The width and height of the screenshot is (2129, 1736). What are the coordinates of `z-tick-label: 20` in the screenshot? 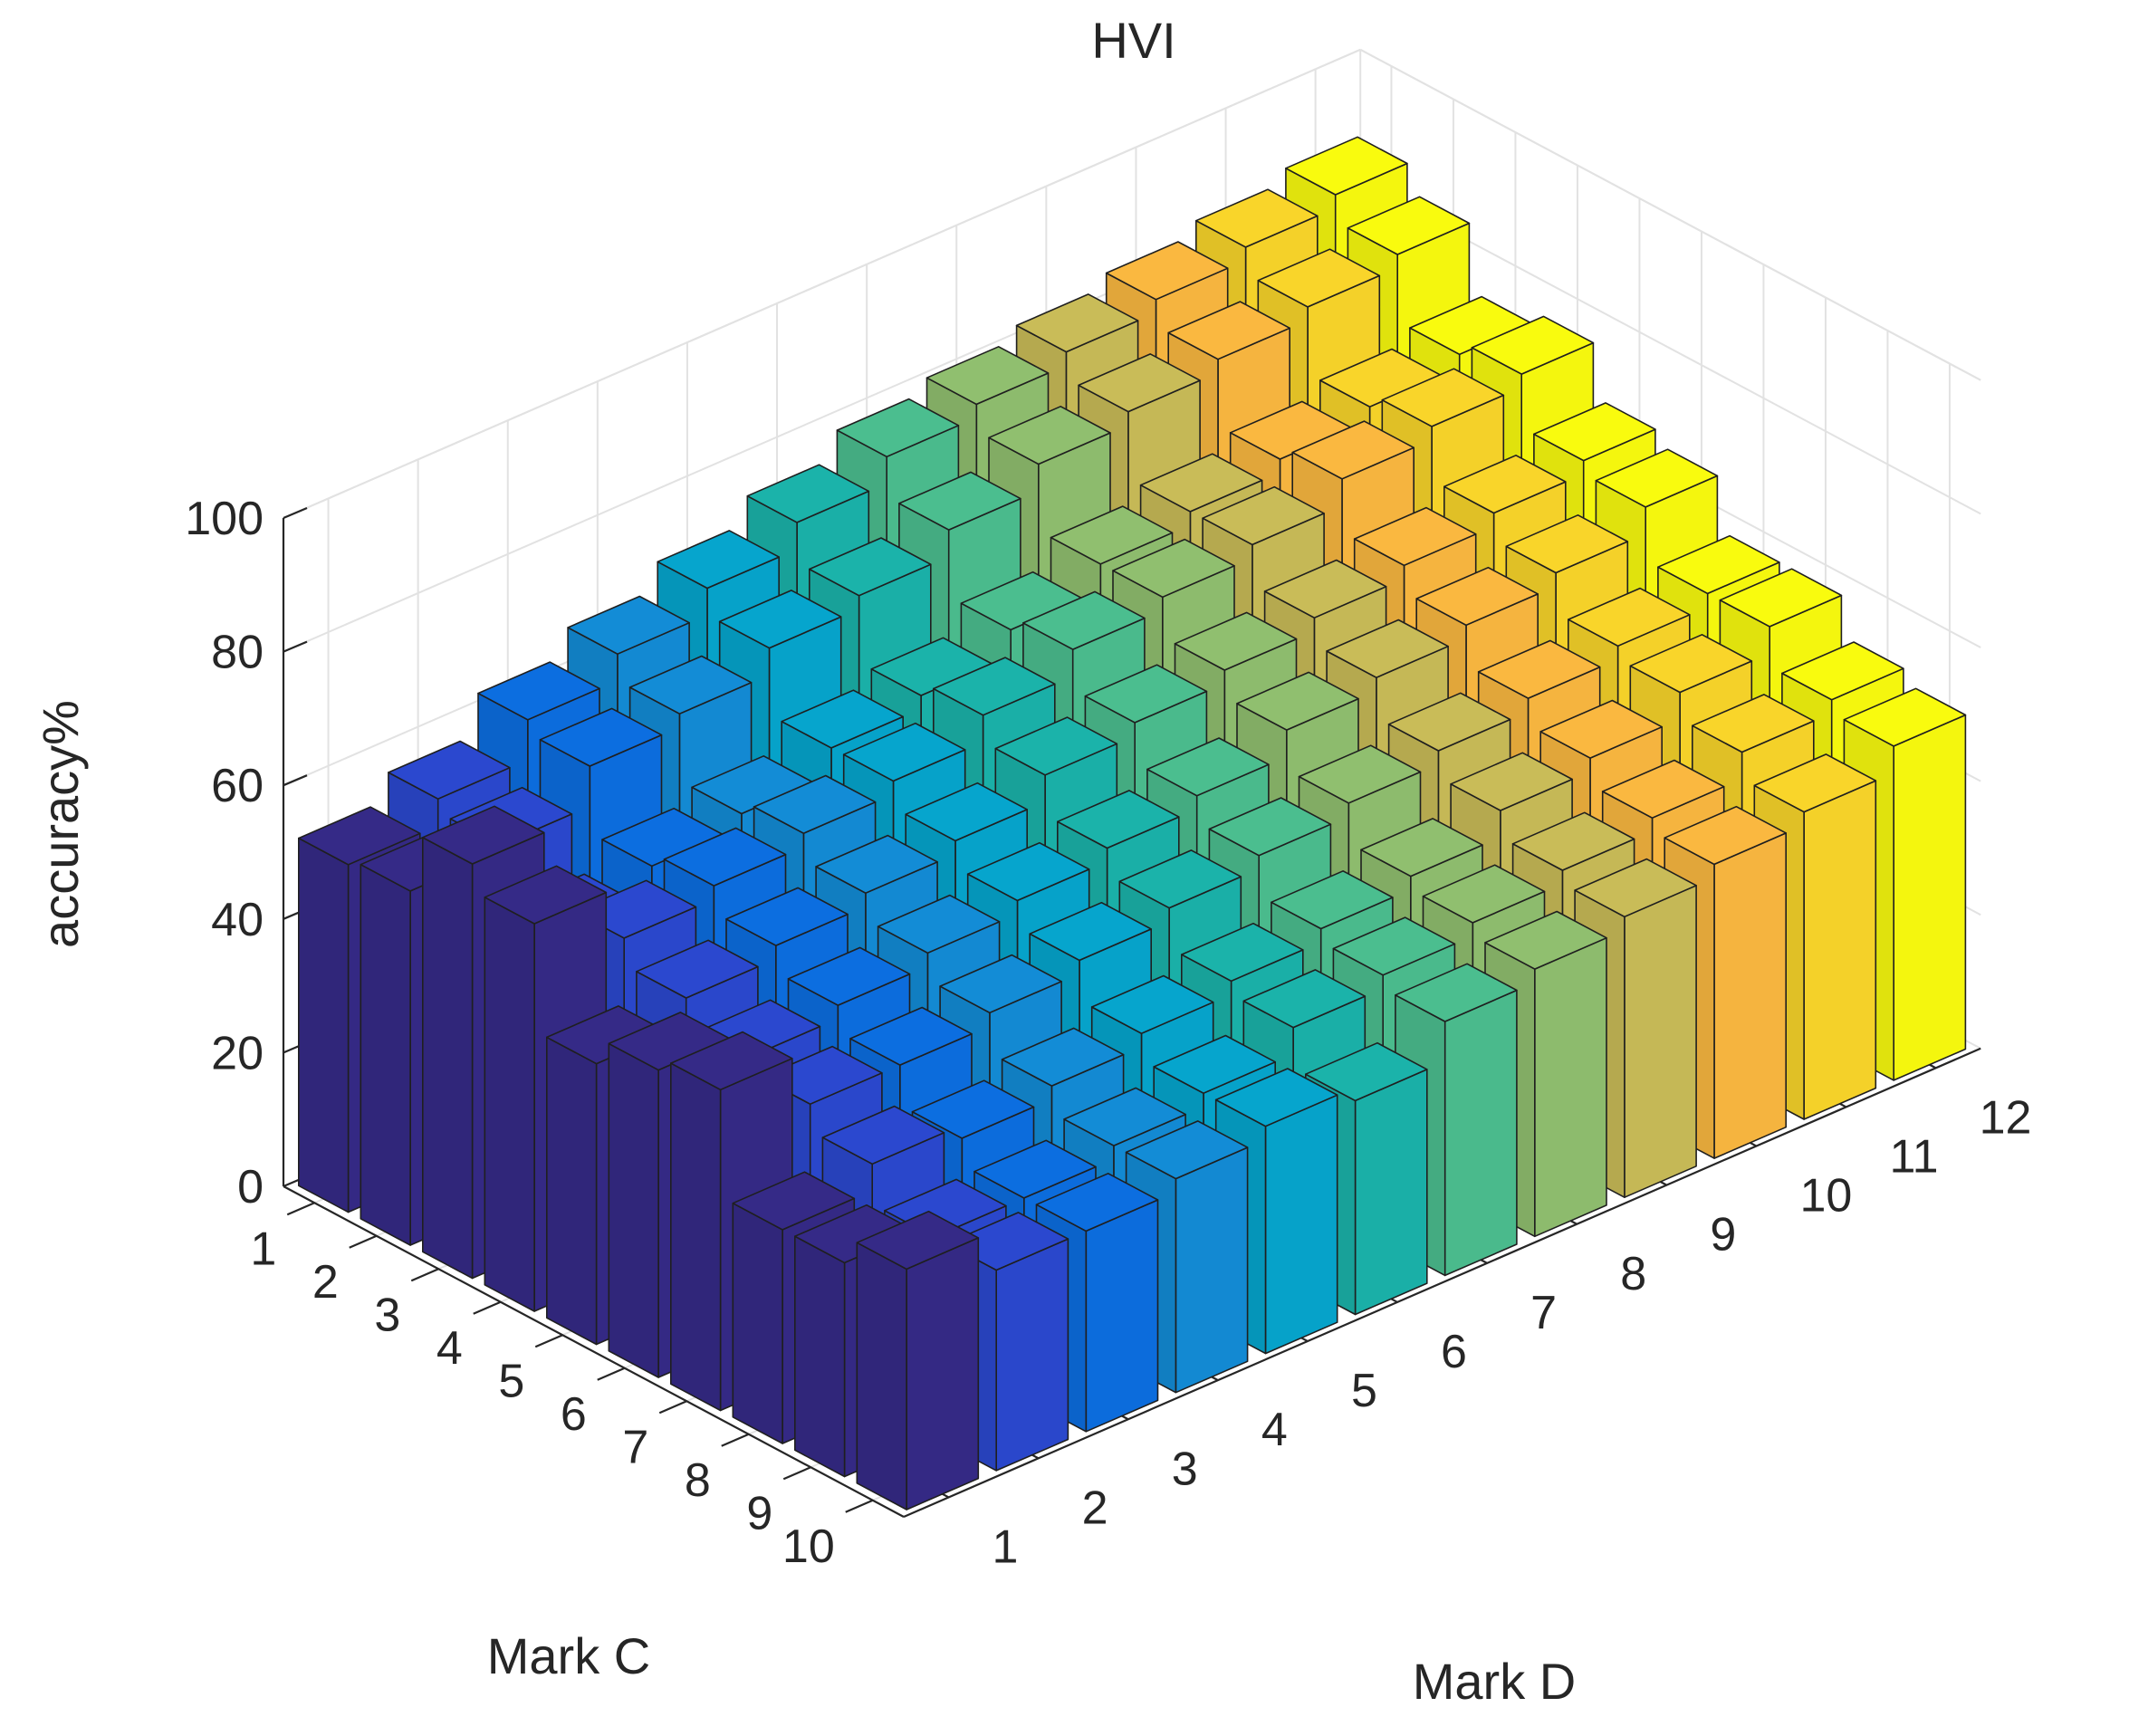 It's located at (237, 1053).